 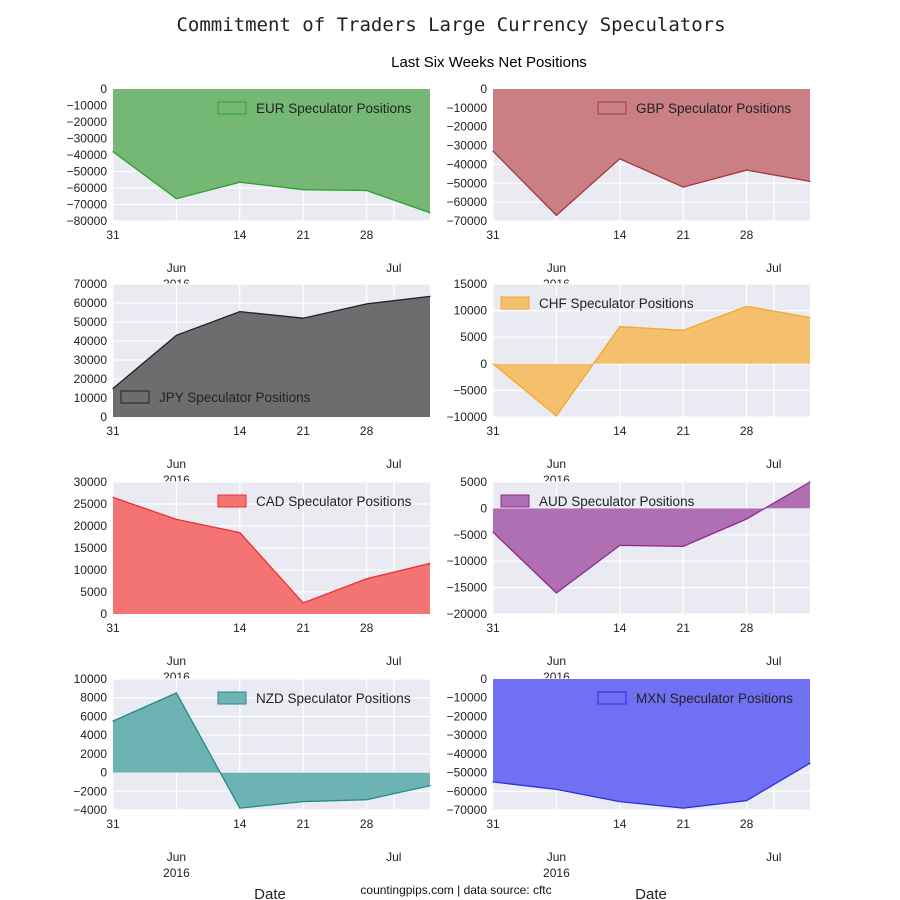 I want to click on gbp-x-major-tick-label: Jul, so click(x=773, y=268).